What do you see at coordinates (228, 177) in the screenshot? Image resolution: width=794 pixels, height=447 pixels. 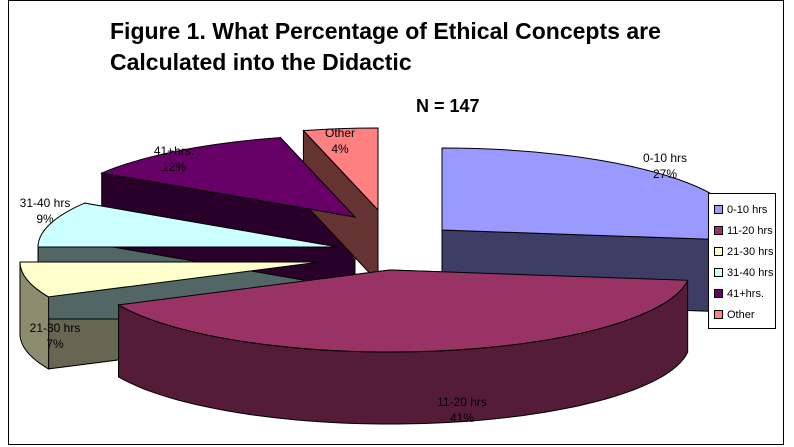 I see `pie-slice-41-hrs` at bounding box center [228, 177].